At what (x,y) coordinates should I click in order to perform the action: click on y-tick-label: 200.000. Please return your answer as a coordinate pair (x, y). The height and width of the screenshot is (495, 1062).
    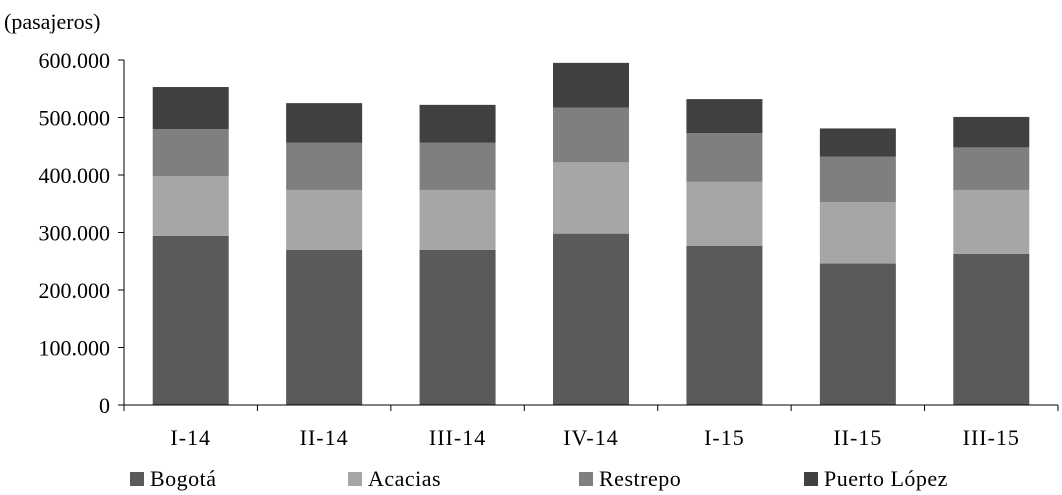
    Looking at the image, I should click on (75, 290).